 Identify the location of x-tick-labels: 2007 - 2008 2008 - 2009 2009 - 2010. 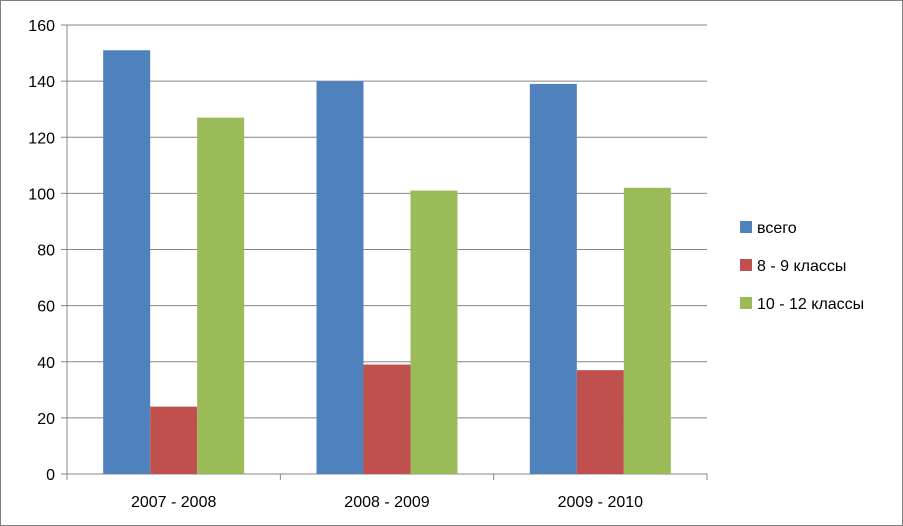
(387, 502).